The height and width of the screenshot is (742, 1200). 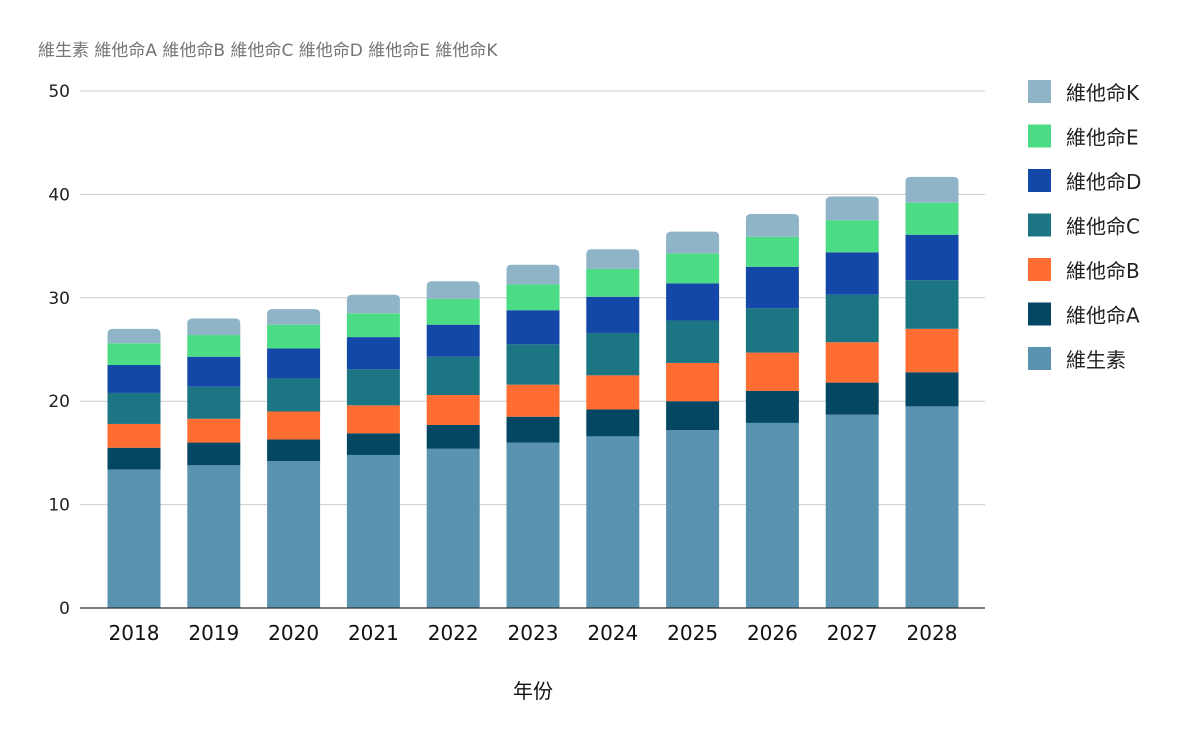 I want to click on legend-label: 維他命E, so click(x=1102, y=138).